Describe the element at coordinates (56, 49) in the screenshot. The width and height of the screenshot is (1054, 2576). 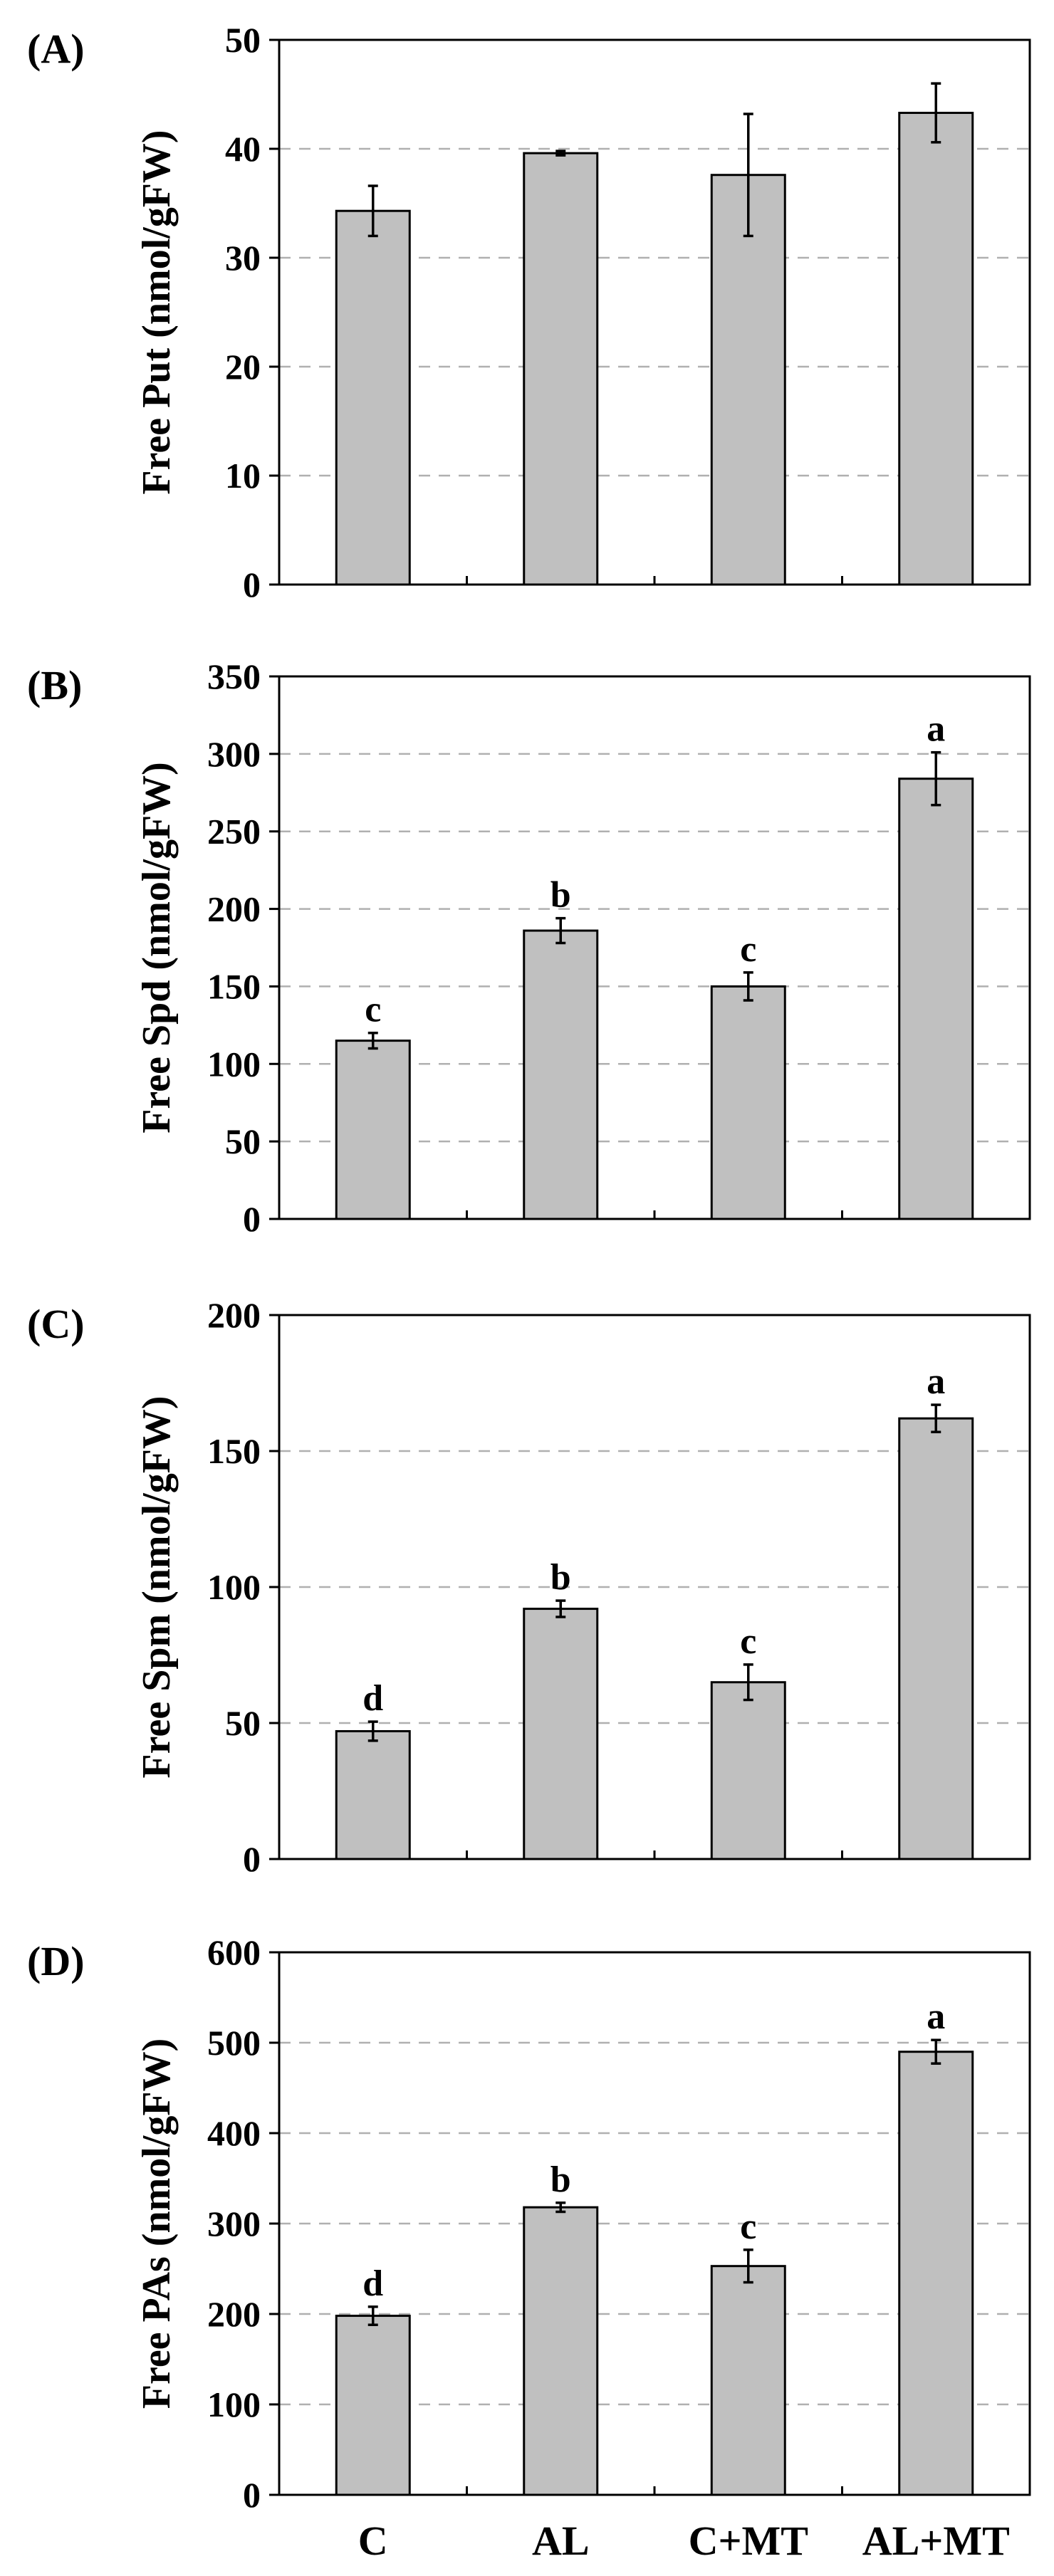
I see `panel-label: (A)` at that location.